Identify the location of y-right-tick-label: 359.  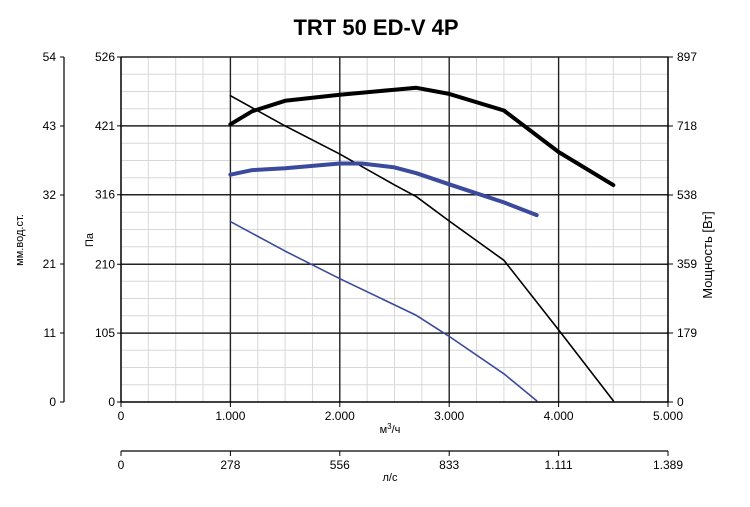
(687, 264).